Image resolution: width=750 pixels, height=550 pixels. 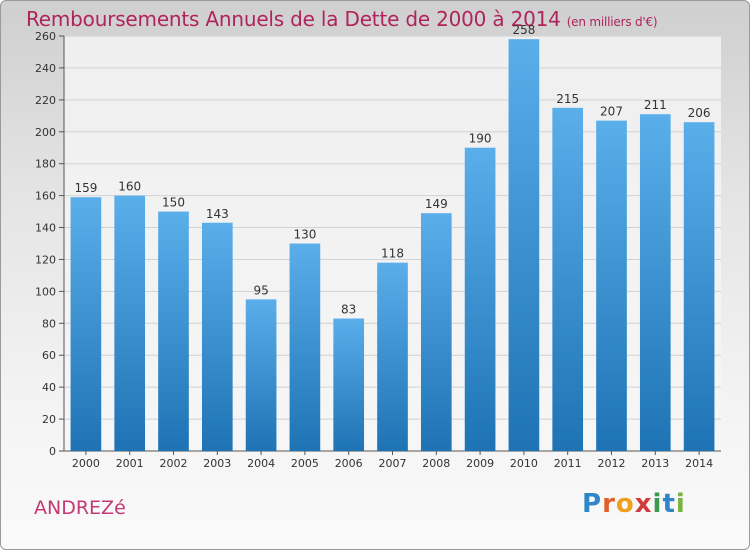 I want to click on x-tick-label: 2008, so click(x=436, y=463).